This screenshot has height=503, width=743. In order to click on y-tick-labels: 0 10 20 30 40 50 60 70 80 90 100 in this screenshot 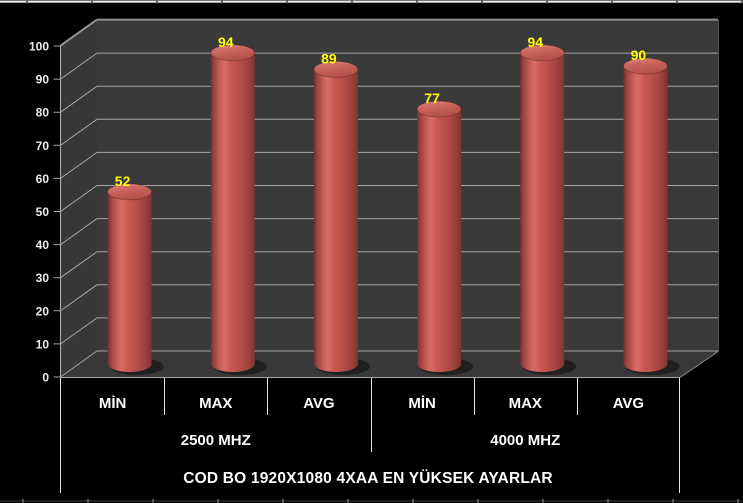, I will do `click(39, 212)`.